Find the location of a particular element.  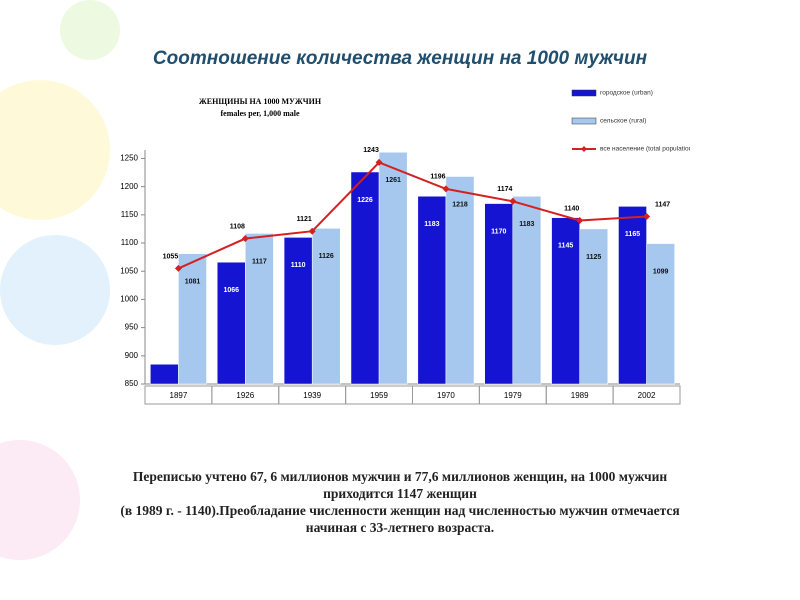

line-value-label: 1055 is located at coordinates (171, 256).